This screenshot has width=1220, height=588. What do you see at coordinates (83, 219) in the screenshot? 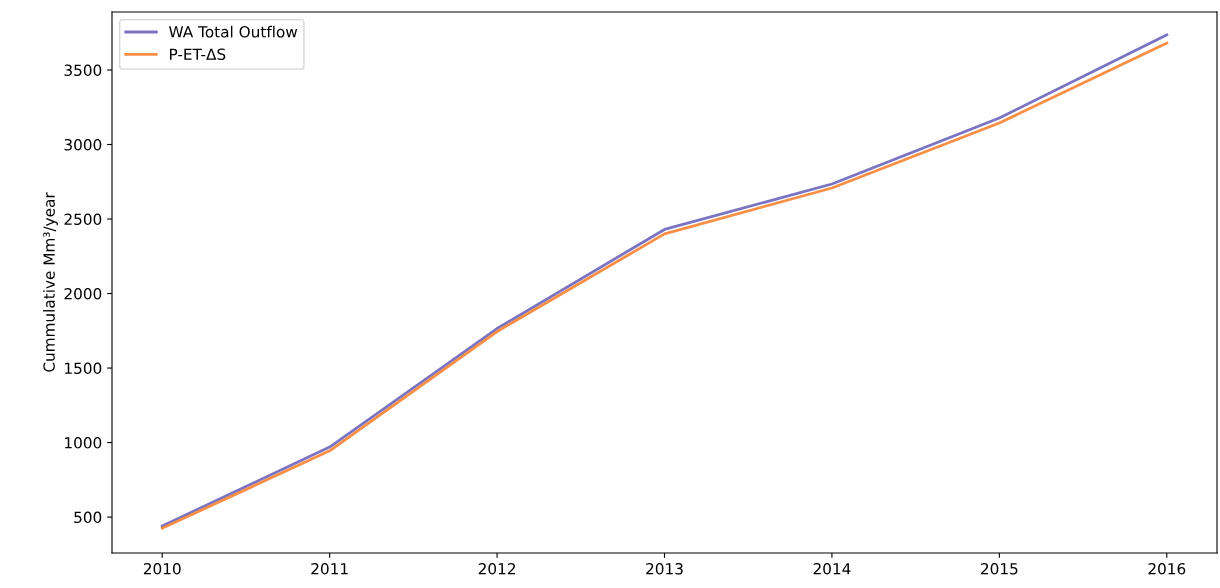
I see `y-tick-label: 2500` at bounding box center [83, 219].